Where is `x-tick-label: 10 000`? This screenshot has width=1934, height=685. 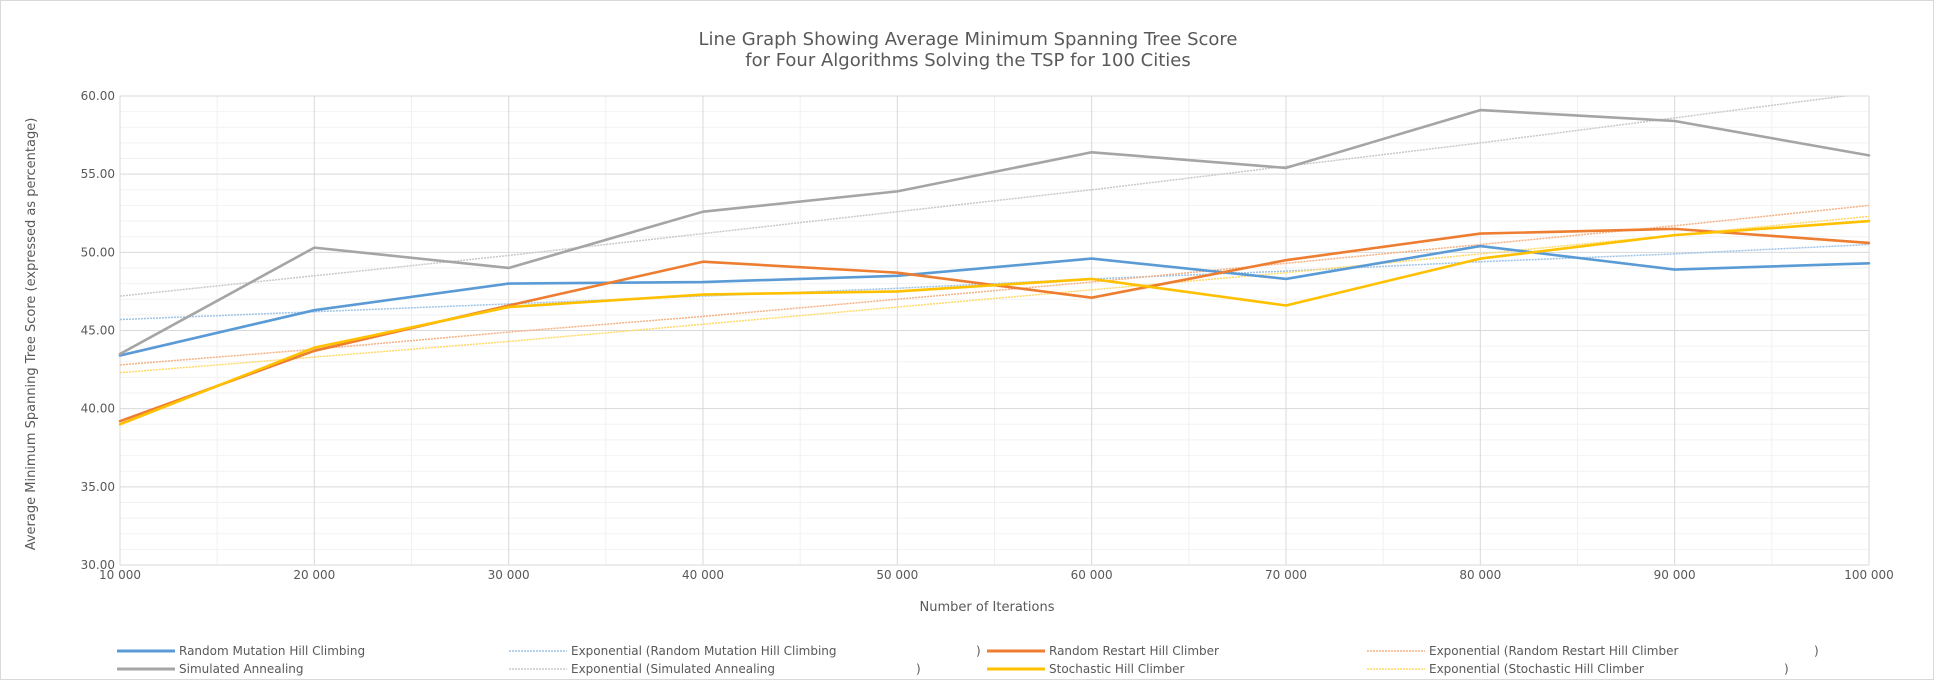 x-tick-label: 10 000 is located at coordinates (120, 575).